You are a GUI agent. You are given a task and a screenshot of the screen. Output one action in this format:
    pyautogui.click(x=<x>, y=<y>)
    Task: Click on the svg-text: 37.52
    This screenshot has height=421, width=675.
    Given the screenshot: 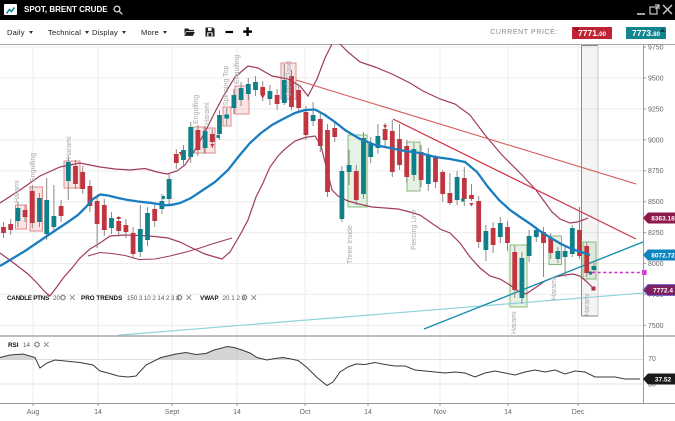 What is the action you would take?
    pyautogui.click(x=663, y=380)
    